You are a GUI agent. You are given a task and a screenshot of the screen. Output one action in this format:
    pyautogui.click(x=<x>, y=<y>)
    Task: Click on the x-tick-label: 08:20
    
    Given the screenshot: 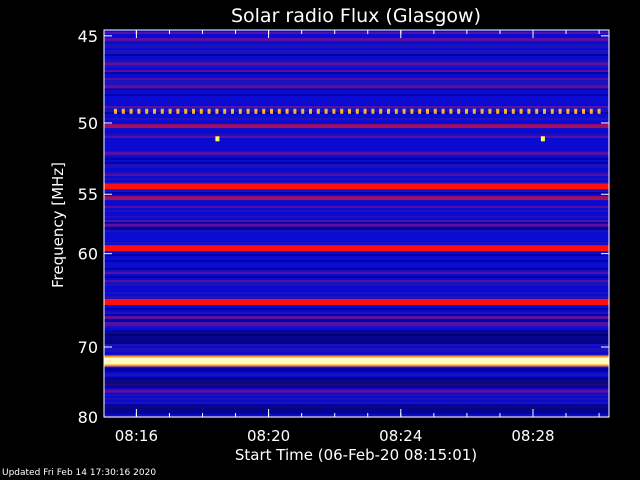 What is the action you would take?
    pyautogui.click(x=268, y=436)
    